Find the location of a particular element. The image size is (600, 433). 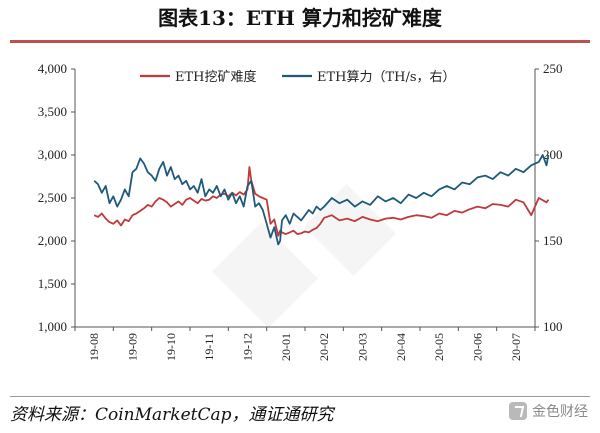

x-tick-label: 19-08 is located at coordinates (94, 347).